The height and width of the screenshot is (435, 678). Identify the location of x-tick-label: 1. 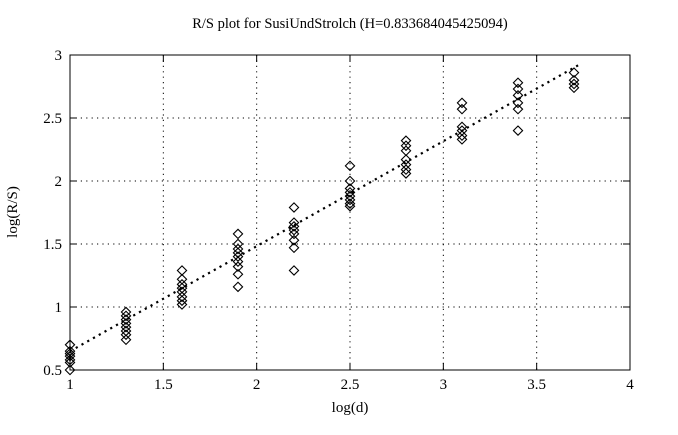
(70, 385).